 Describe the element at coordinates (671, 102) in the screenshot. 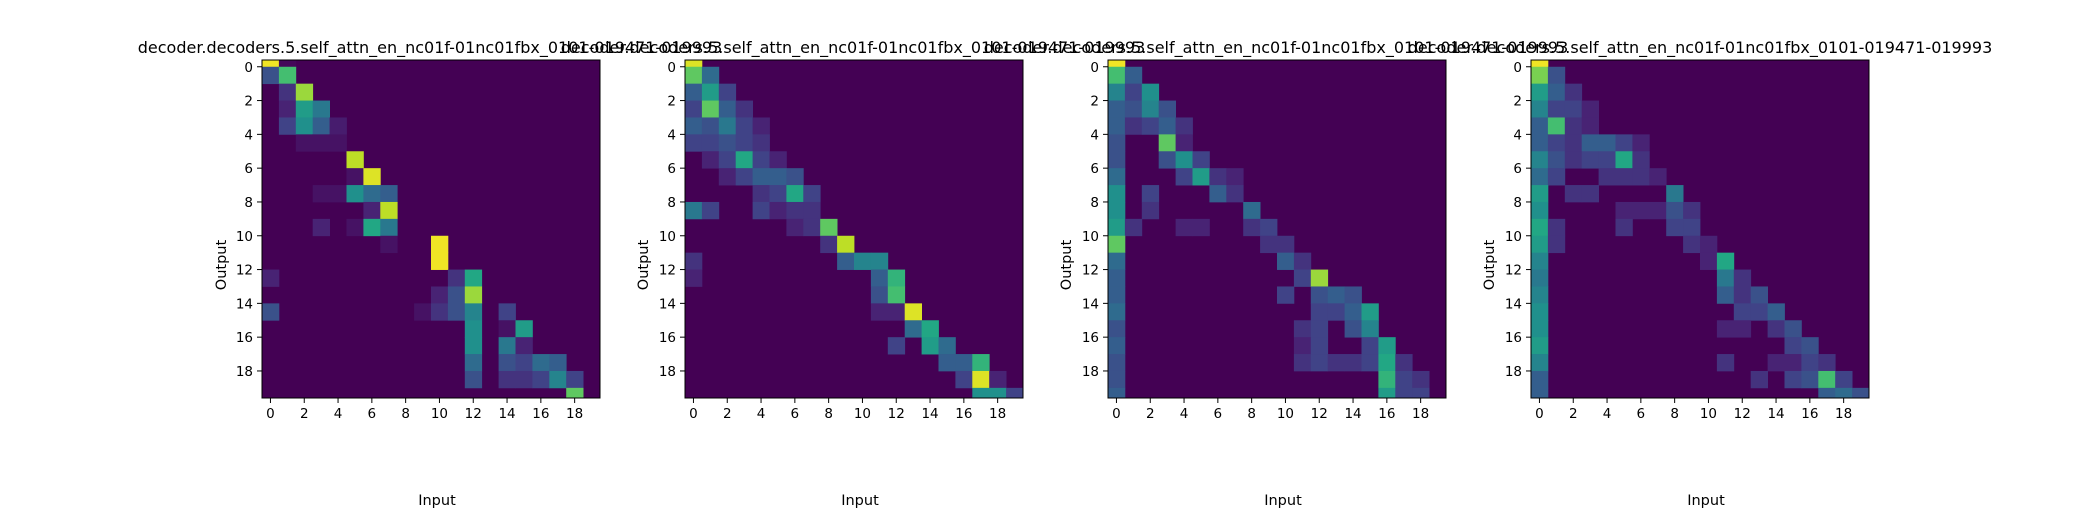

I see `y-tick-label: 2` at that location.